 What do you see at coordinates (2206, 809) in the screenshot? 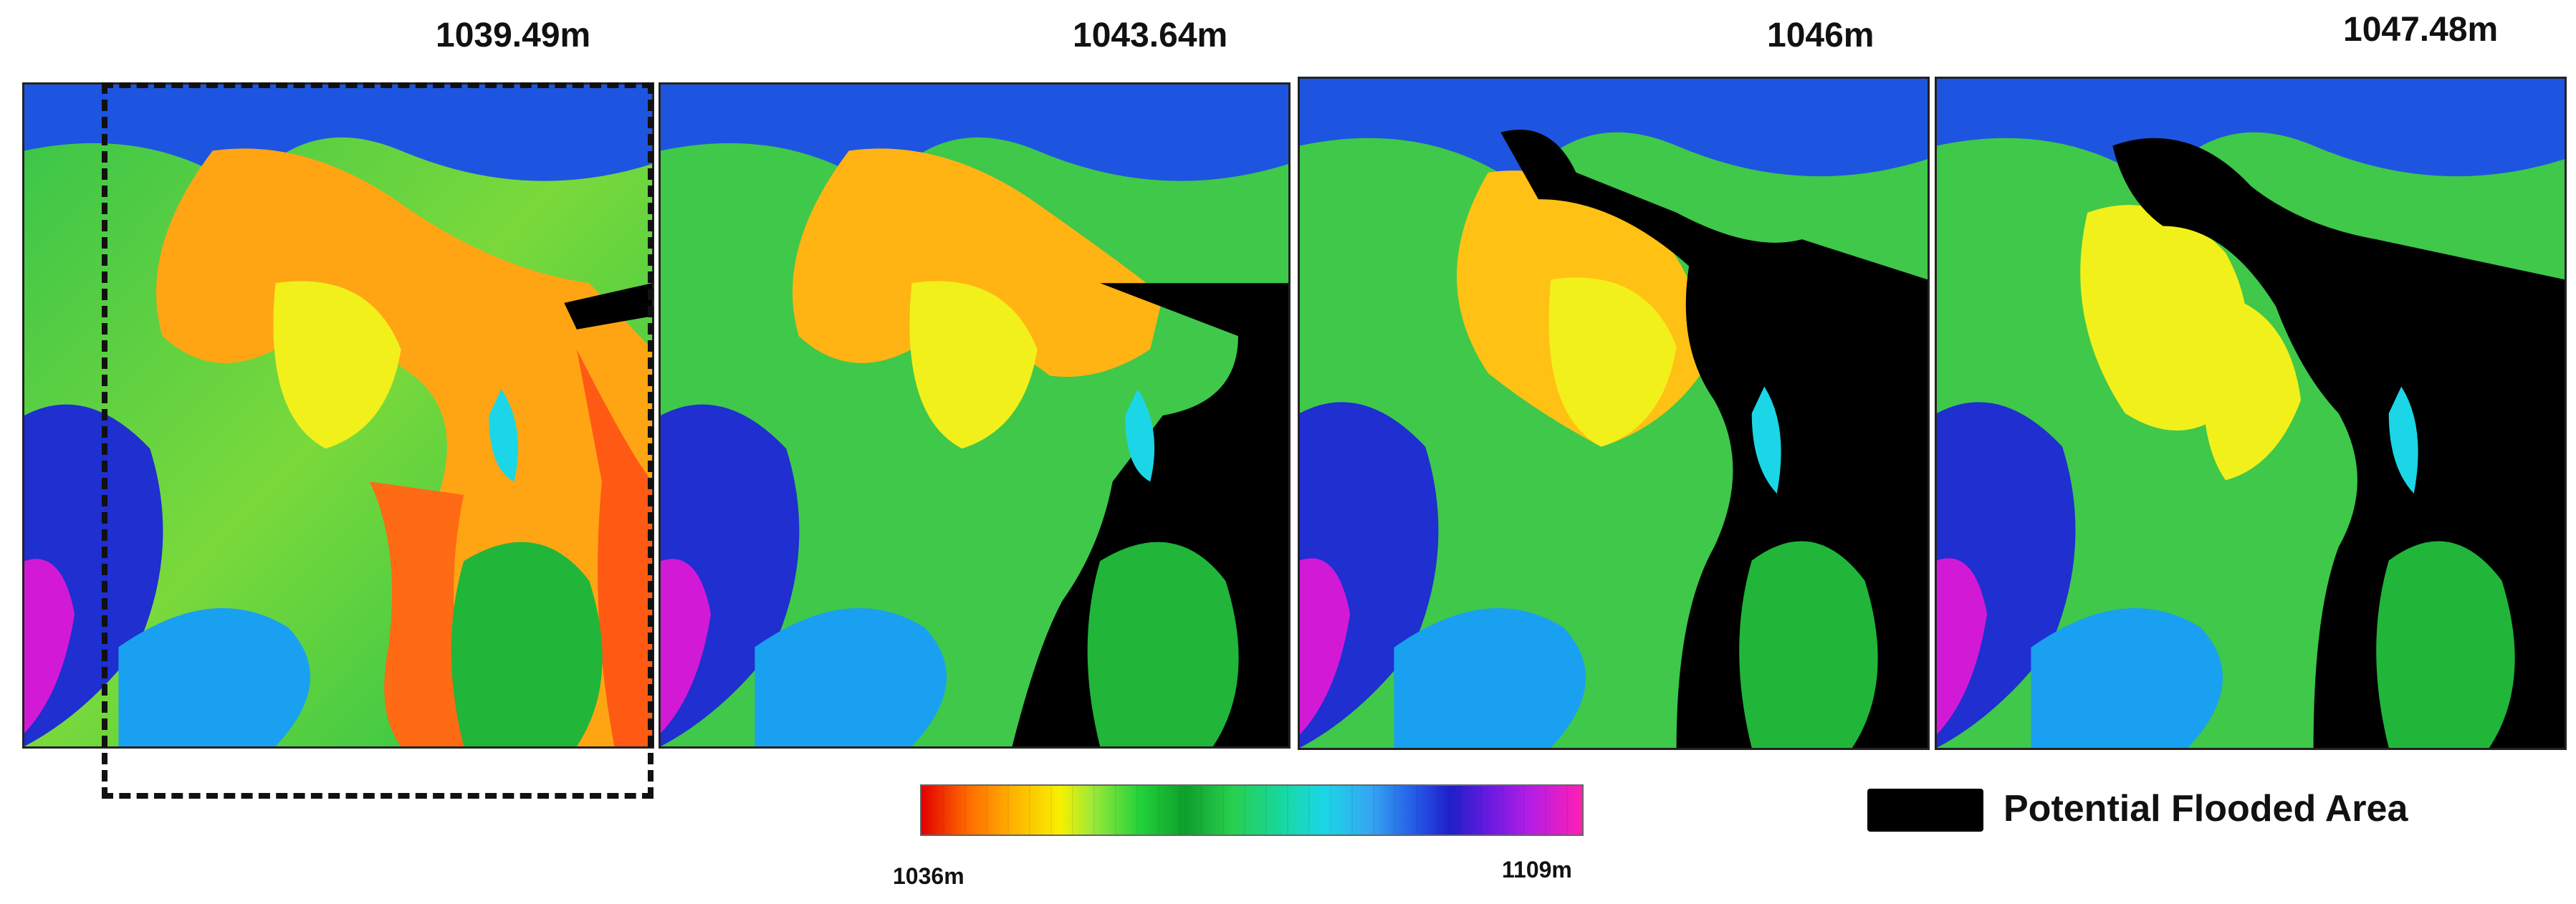
I see `flooded-area-label: Potential Flooded Area` at bounding box center [2206, 809].